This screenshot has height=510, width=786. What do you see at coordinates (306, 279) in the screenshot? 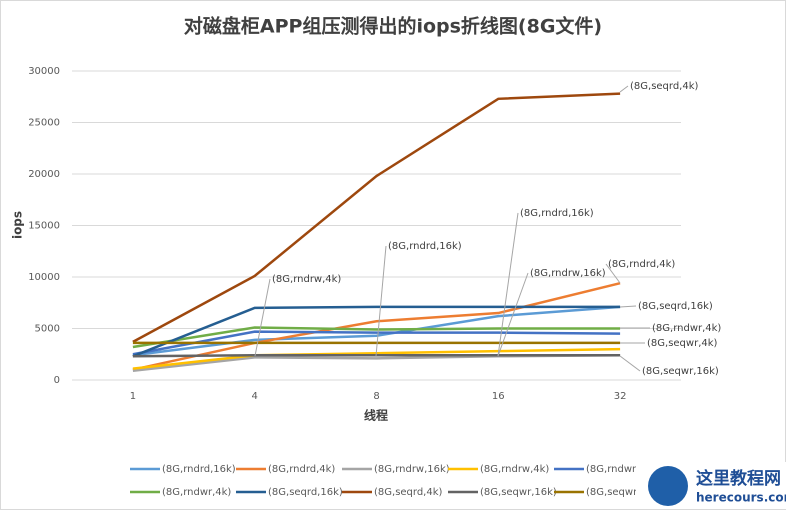
I see `annotation: (8G,rndrw,4k)` at bounding box center [306, 279].